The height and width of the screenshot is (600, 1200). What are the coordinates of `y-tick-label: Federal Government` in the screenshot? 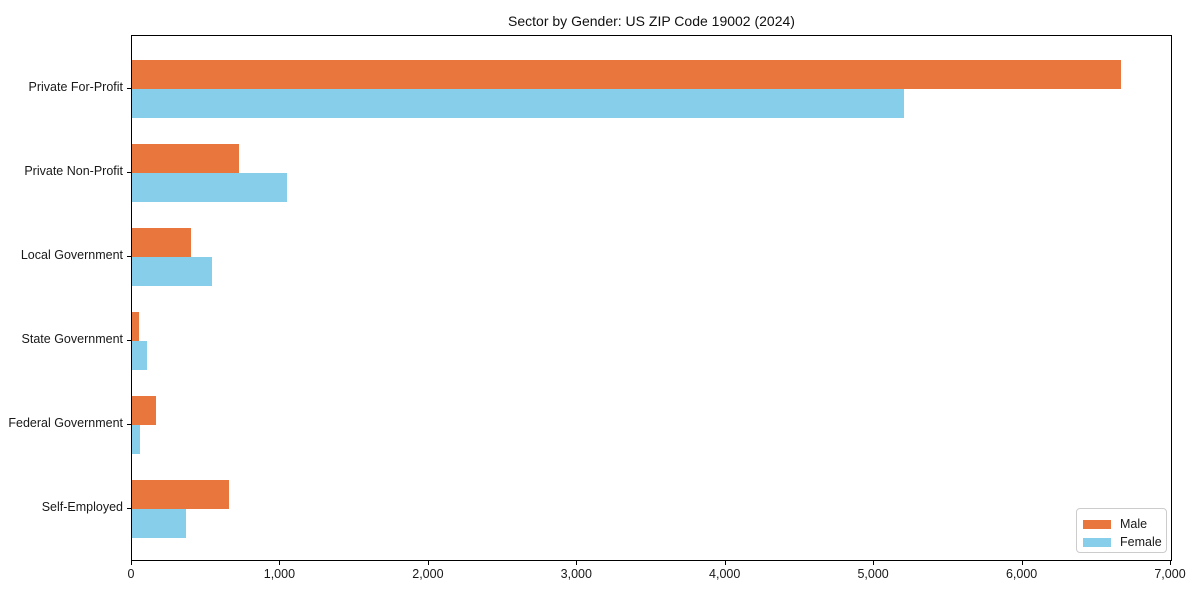 It's located at (65, 423).